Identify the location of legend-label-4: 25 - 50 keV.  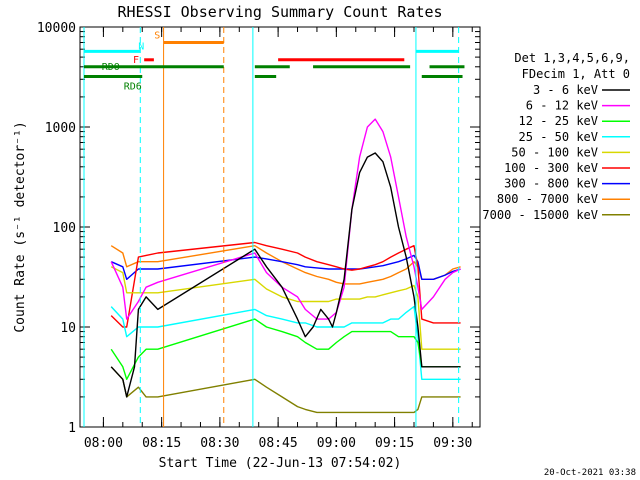
(558, 137).